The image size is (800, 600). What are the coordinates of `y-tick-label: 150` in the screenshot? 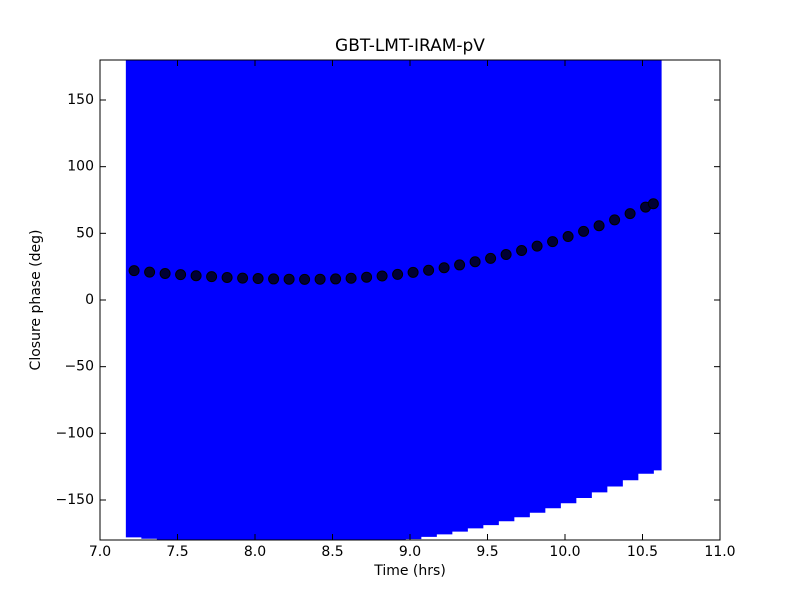 It's located at (80, 100).